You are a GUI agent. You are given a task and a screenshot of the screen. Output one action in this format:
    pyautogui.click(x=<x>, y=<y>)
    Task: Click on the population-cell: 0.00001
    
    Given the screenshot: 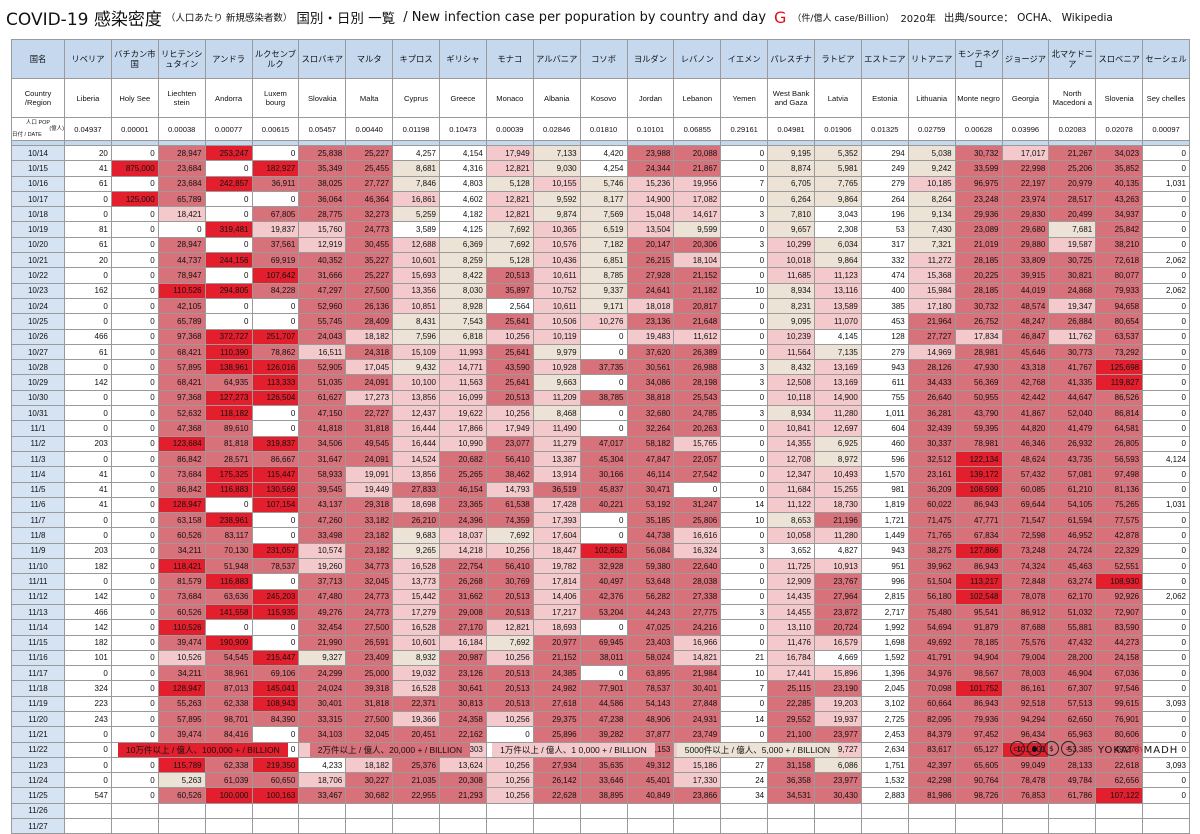 What is the action you would take?
    pyautogui.click(x=134, y=129)
    